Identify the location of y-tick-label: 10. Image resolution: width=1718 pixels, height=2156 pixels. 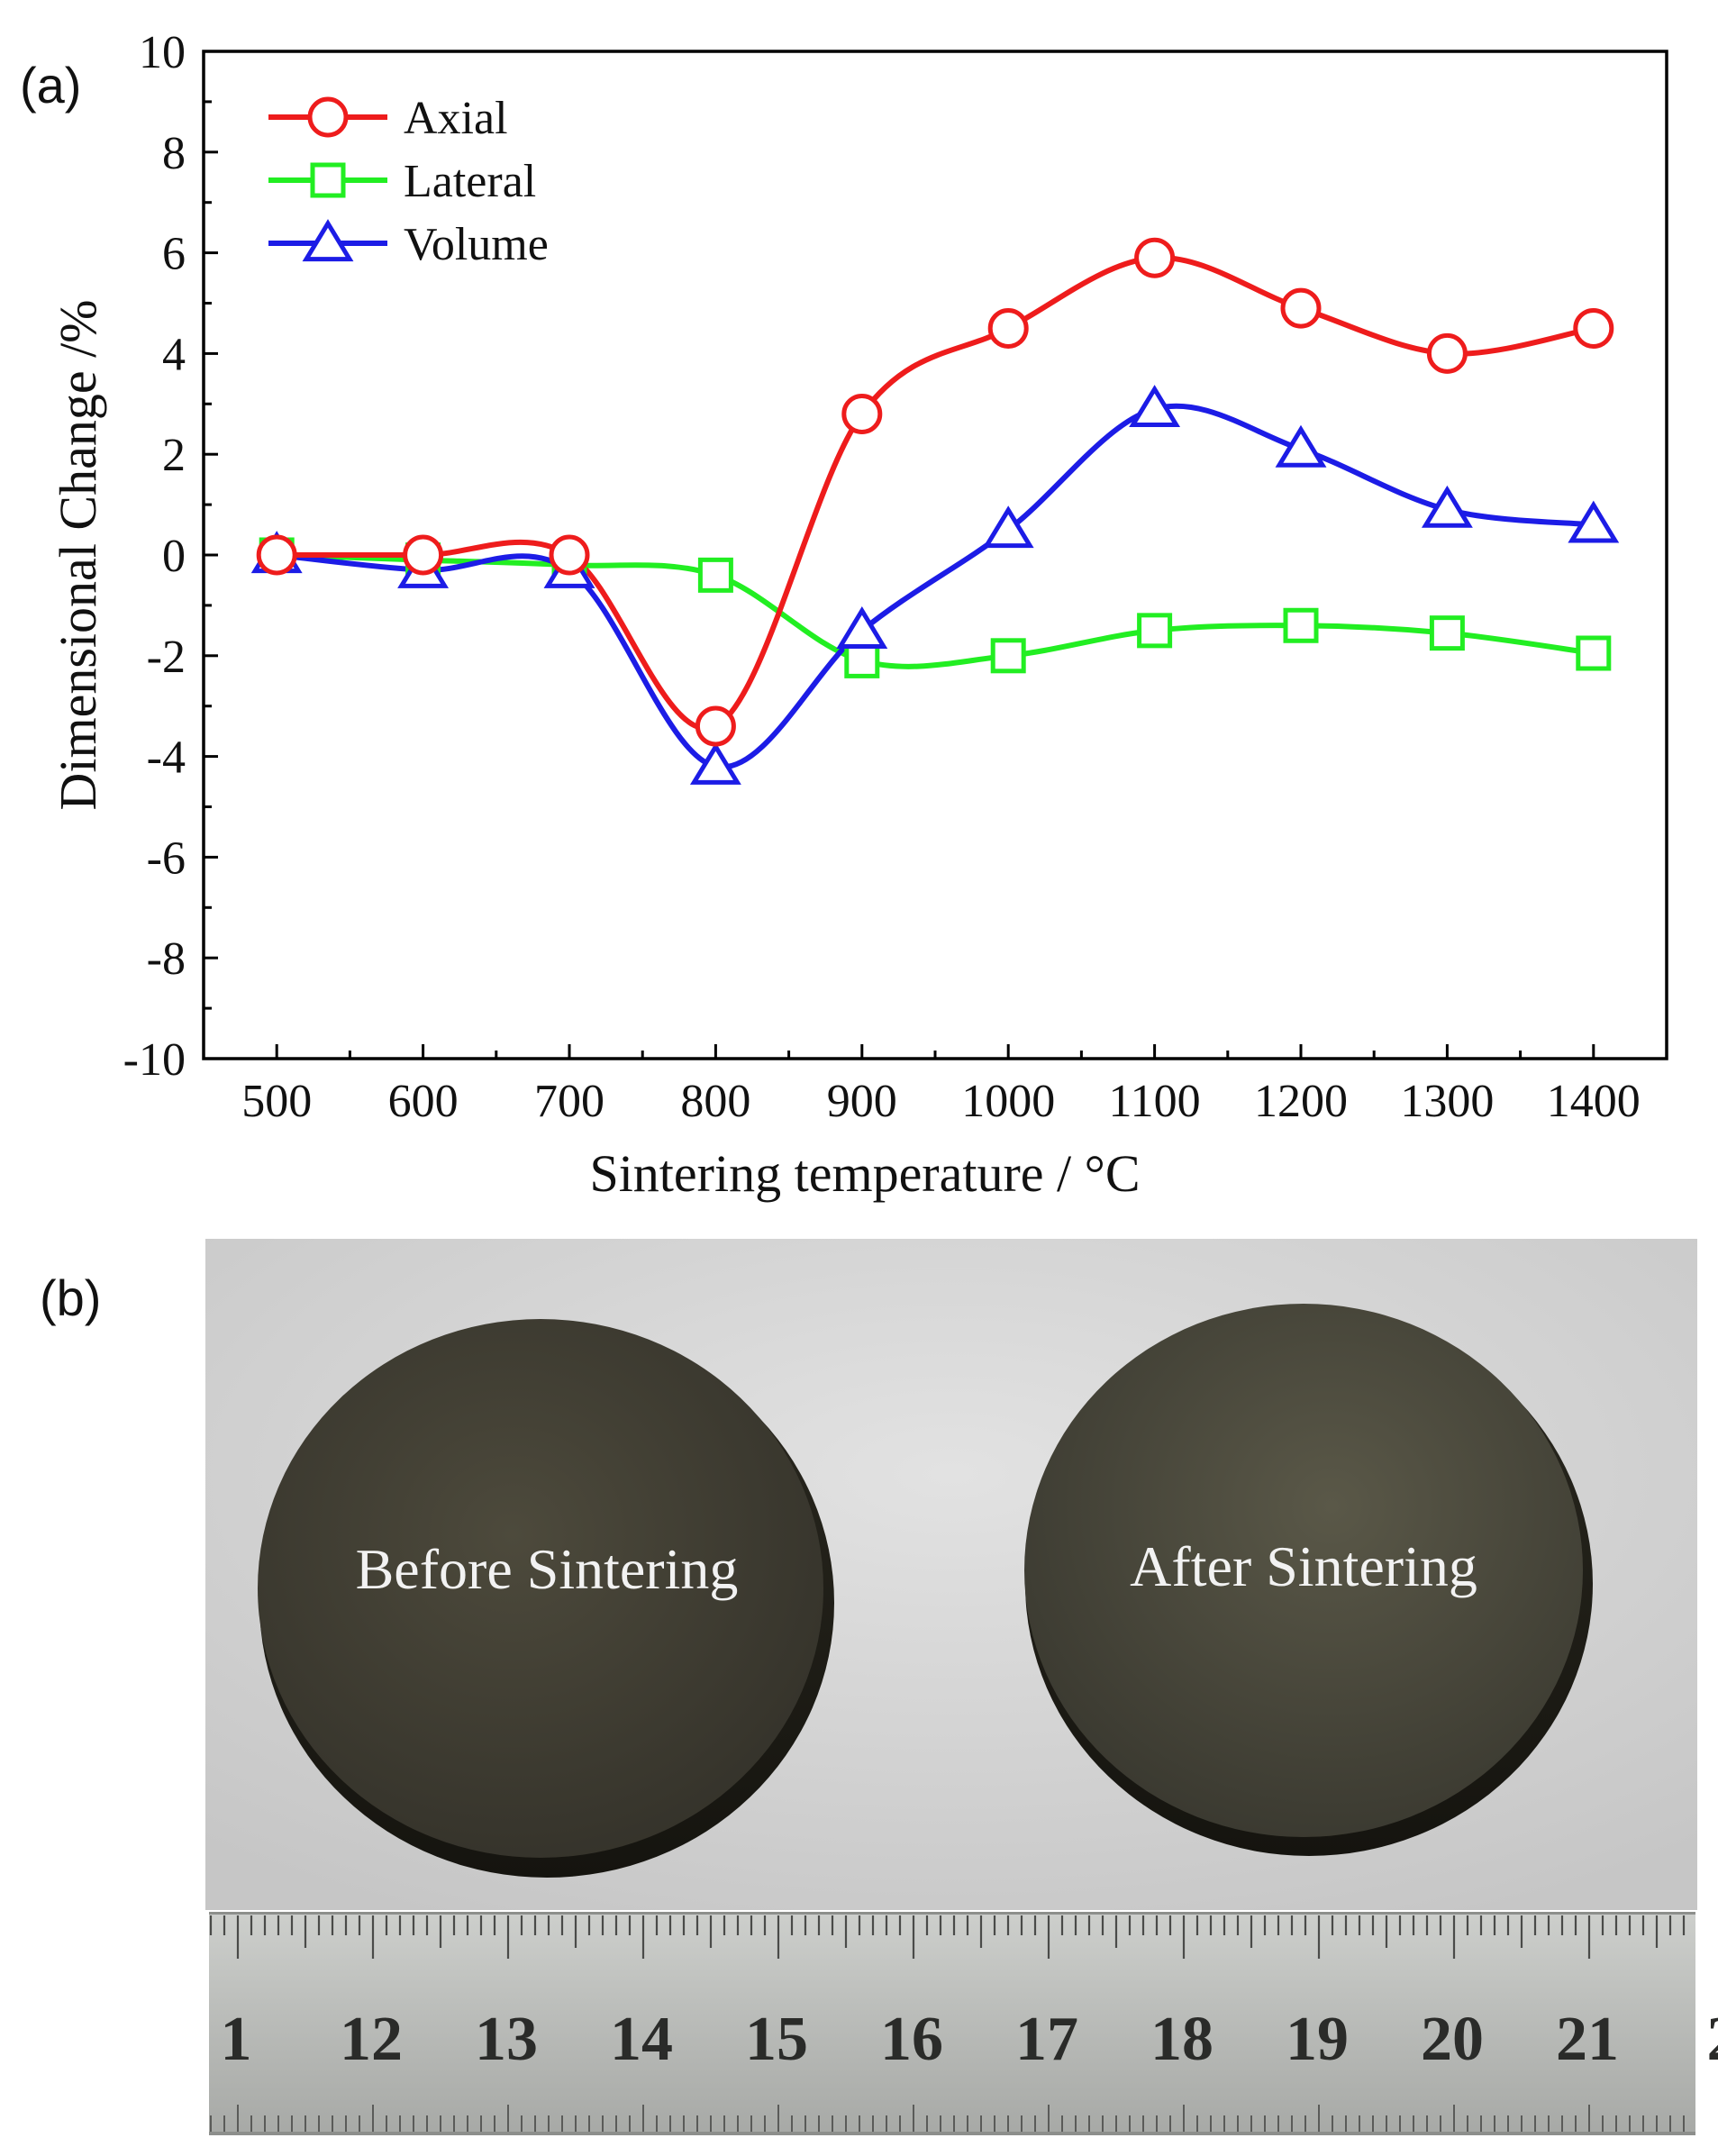
(162, 52).